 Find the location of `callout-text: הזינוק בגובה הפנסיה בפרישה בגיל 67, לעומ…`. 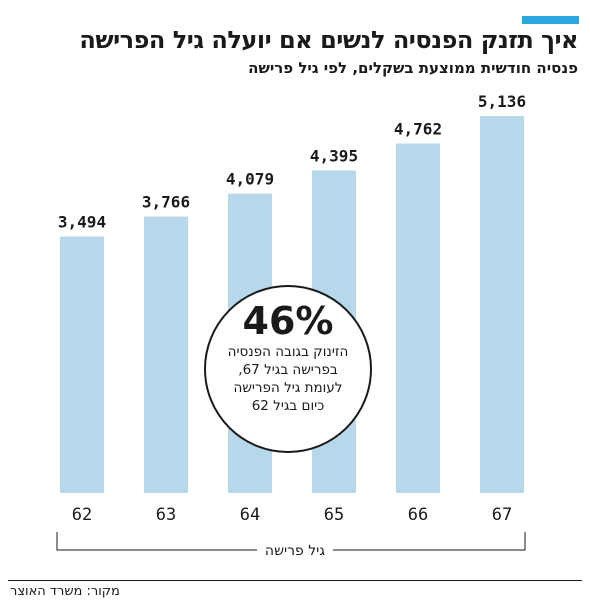

callout-text: הזינוק בגובה הפנסיה בפרישה בגיל 67, לעומ… is located at coordinates (288, 379).